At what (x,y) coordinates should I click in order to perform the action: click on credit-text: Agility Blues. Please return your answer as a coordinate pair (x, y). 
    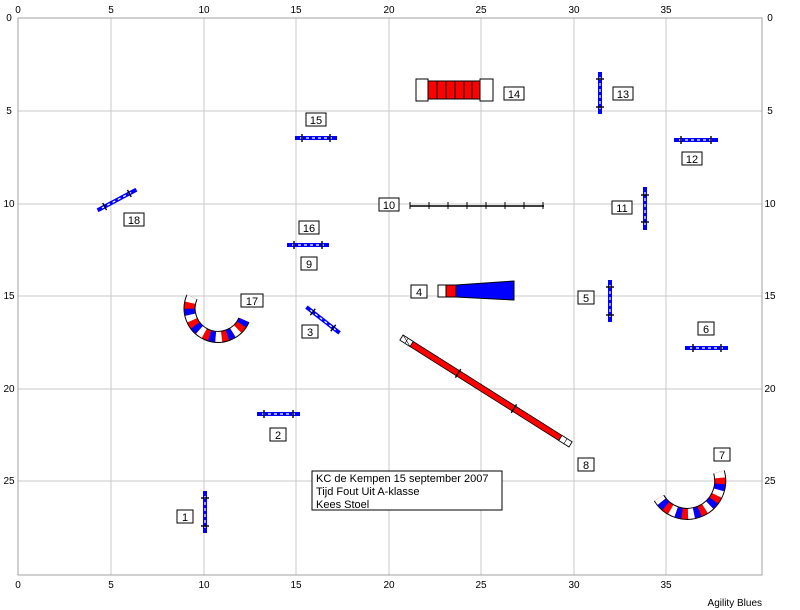
    Looking at the image, I should click on (735, 603).